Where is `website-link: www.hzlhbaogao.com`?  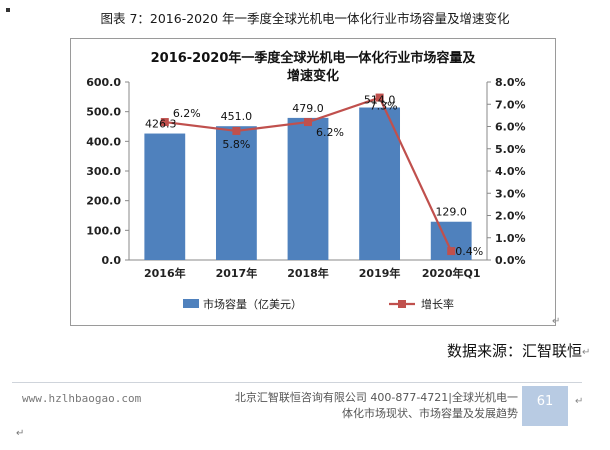 website-link: www.hzlhbaogao.com is located at coordinates (82, 398).